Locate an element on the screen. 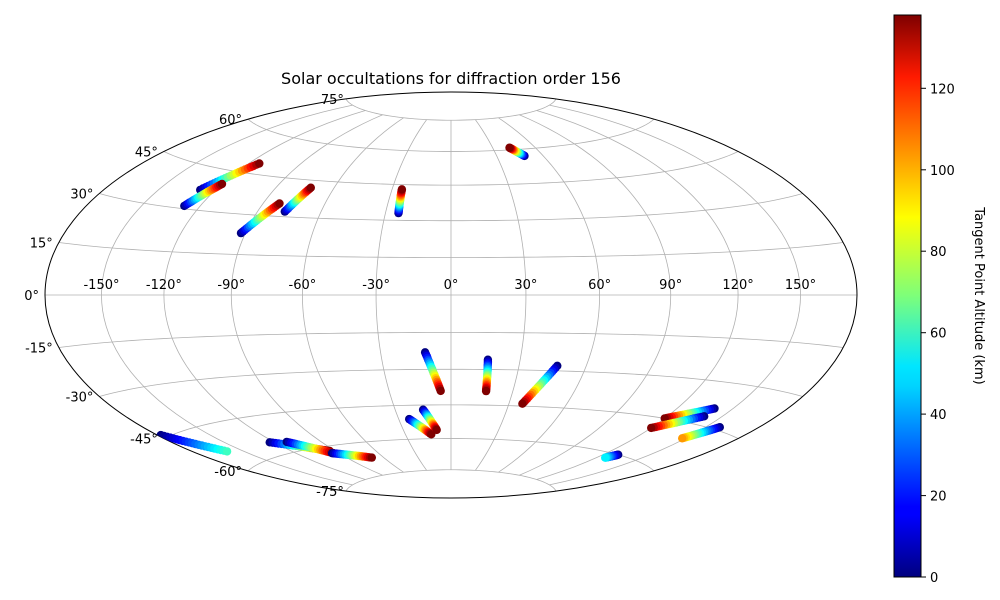  lon-tick-label: 0° is located at coordinates (451, 285).